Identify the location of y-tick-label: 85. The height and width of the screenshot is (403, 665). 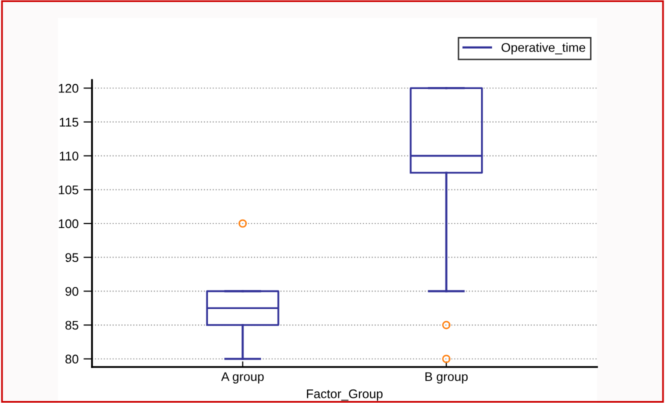
(71, 325).